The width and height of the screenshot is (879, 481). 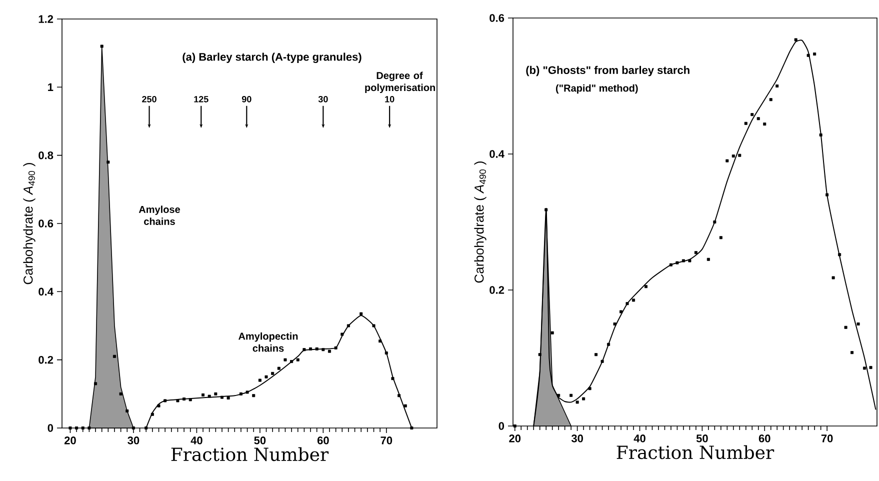 What do you see at coordinates (323, 99) in the screenshot?
I see `annotation: 30` at bounding box center [323, 99].